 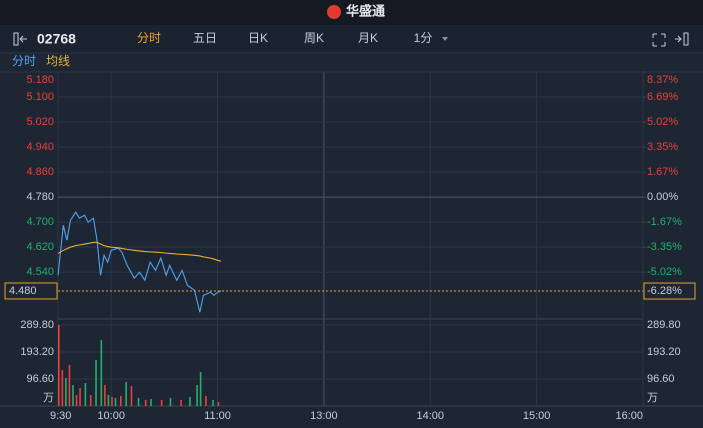 I want to click on last-price-label: 4.480, so click(x=23, y=291).